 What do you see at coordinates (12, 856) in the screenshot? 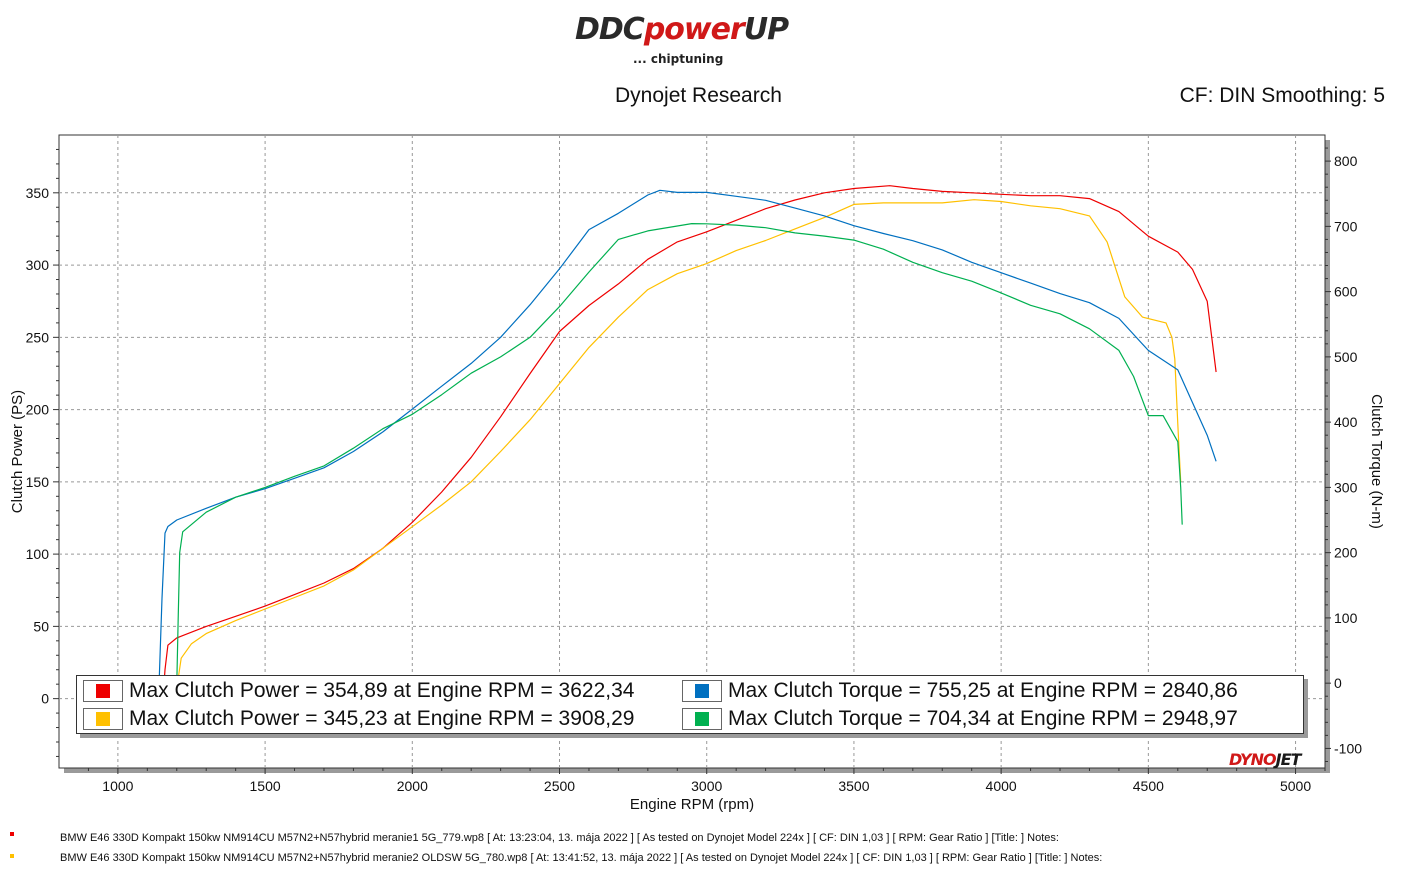
I see `footer-marker-yellow` at bounding box center [12, 856].